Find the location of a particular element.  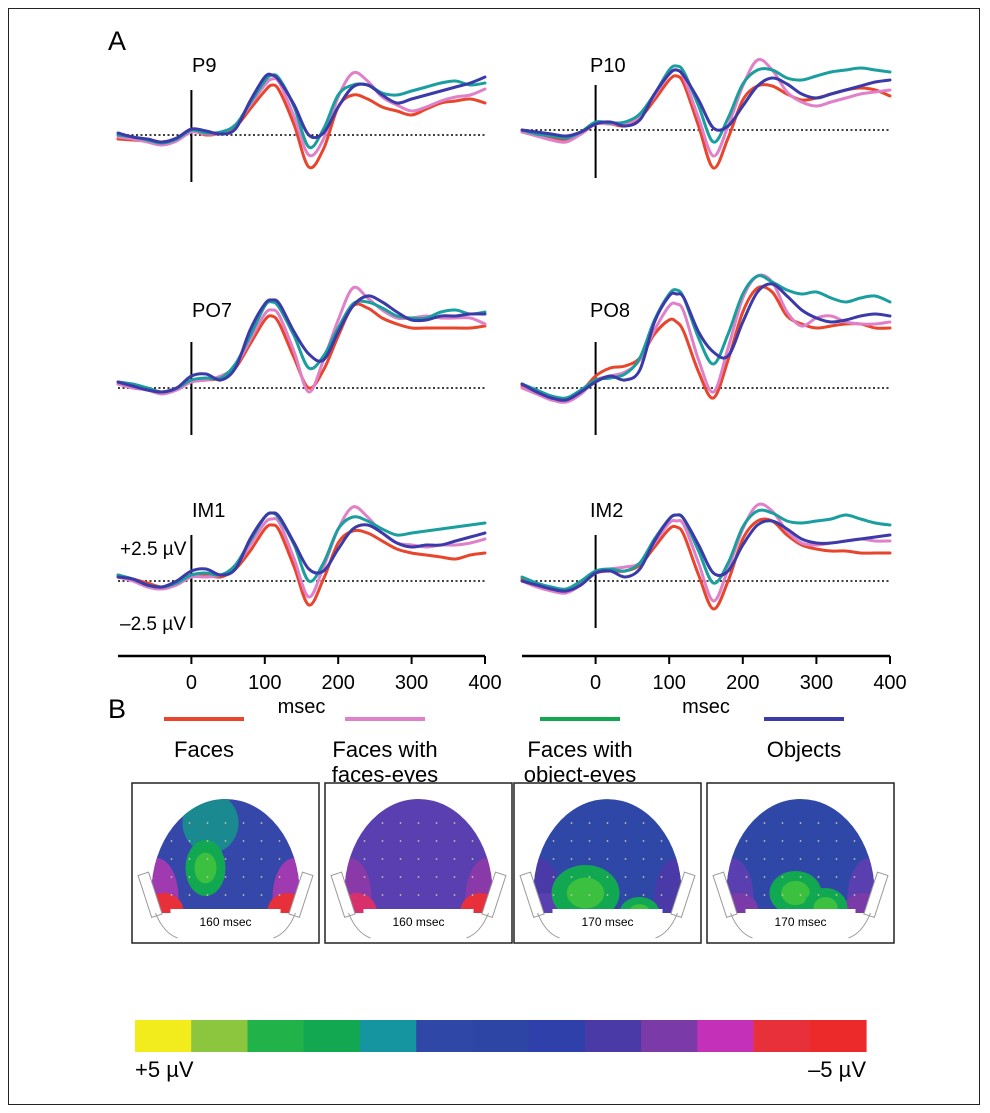

tick-label: 300 is located at coordinates (411, 683).